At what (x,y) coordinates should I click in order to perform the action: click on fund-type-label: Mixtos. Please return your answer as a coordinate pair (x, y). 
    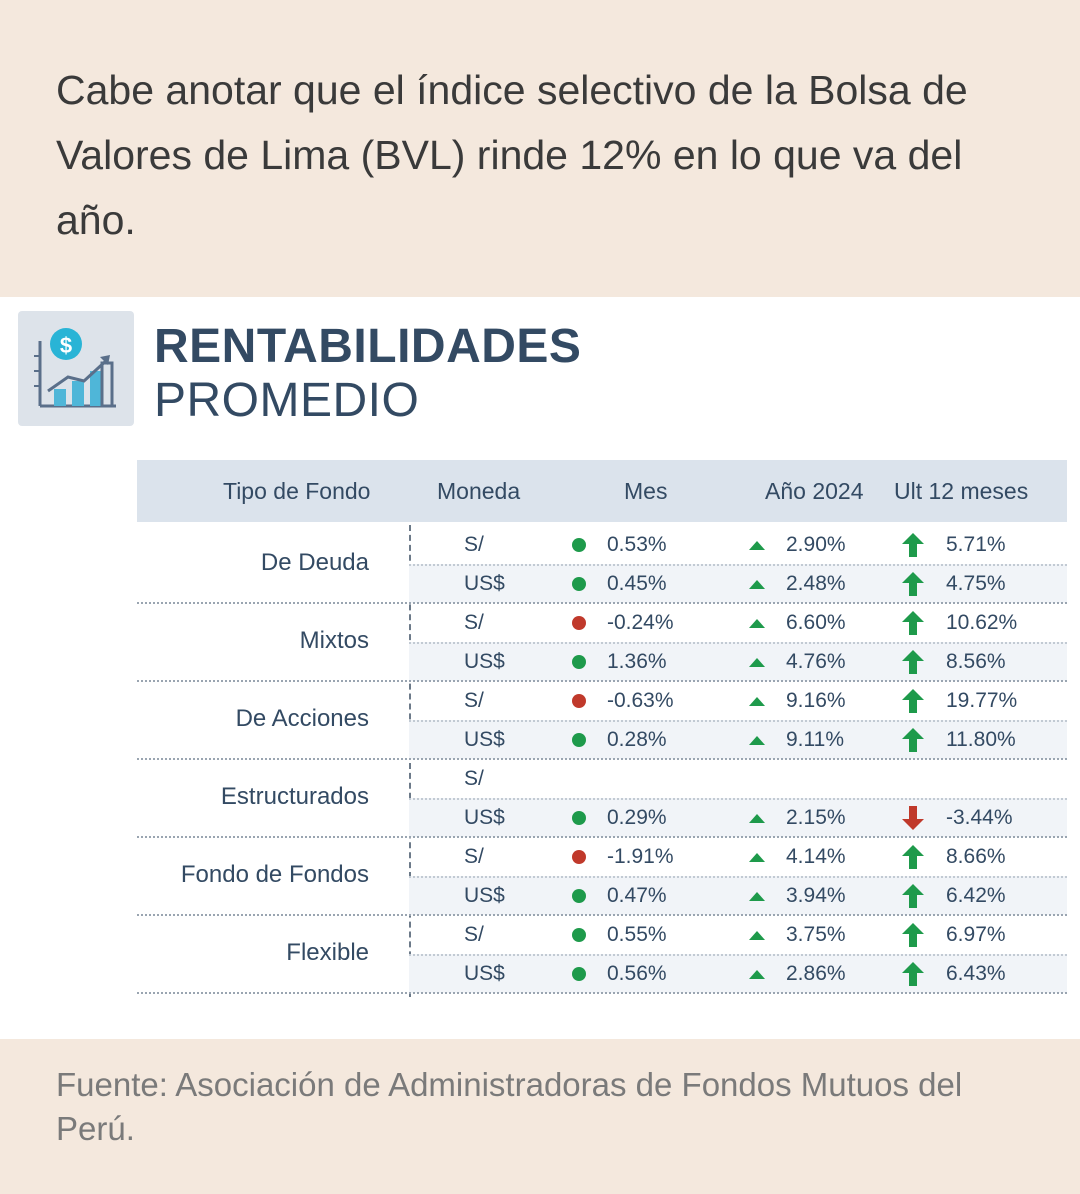
    Looking at the image, I should click on (334, 640).